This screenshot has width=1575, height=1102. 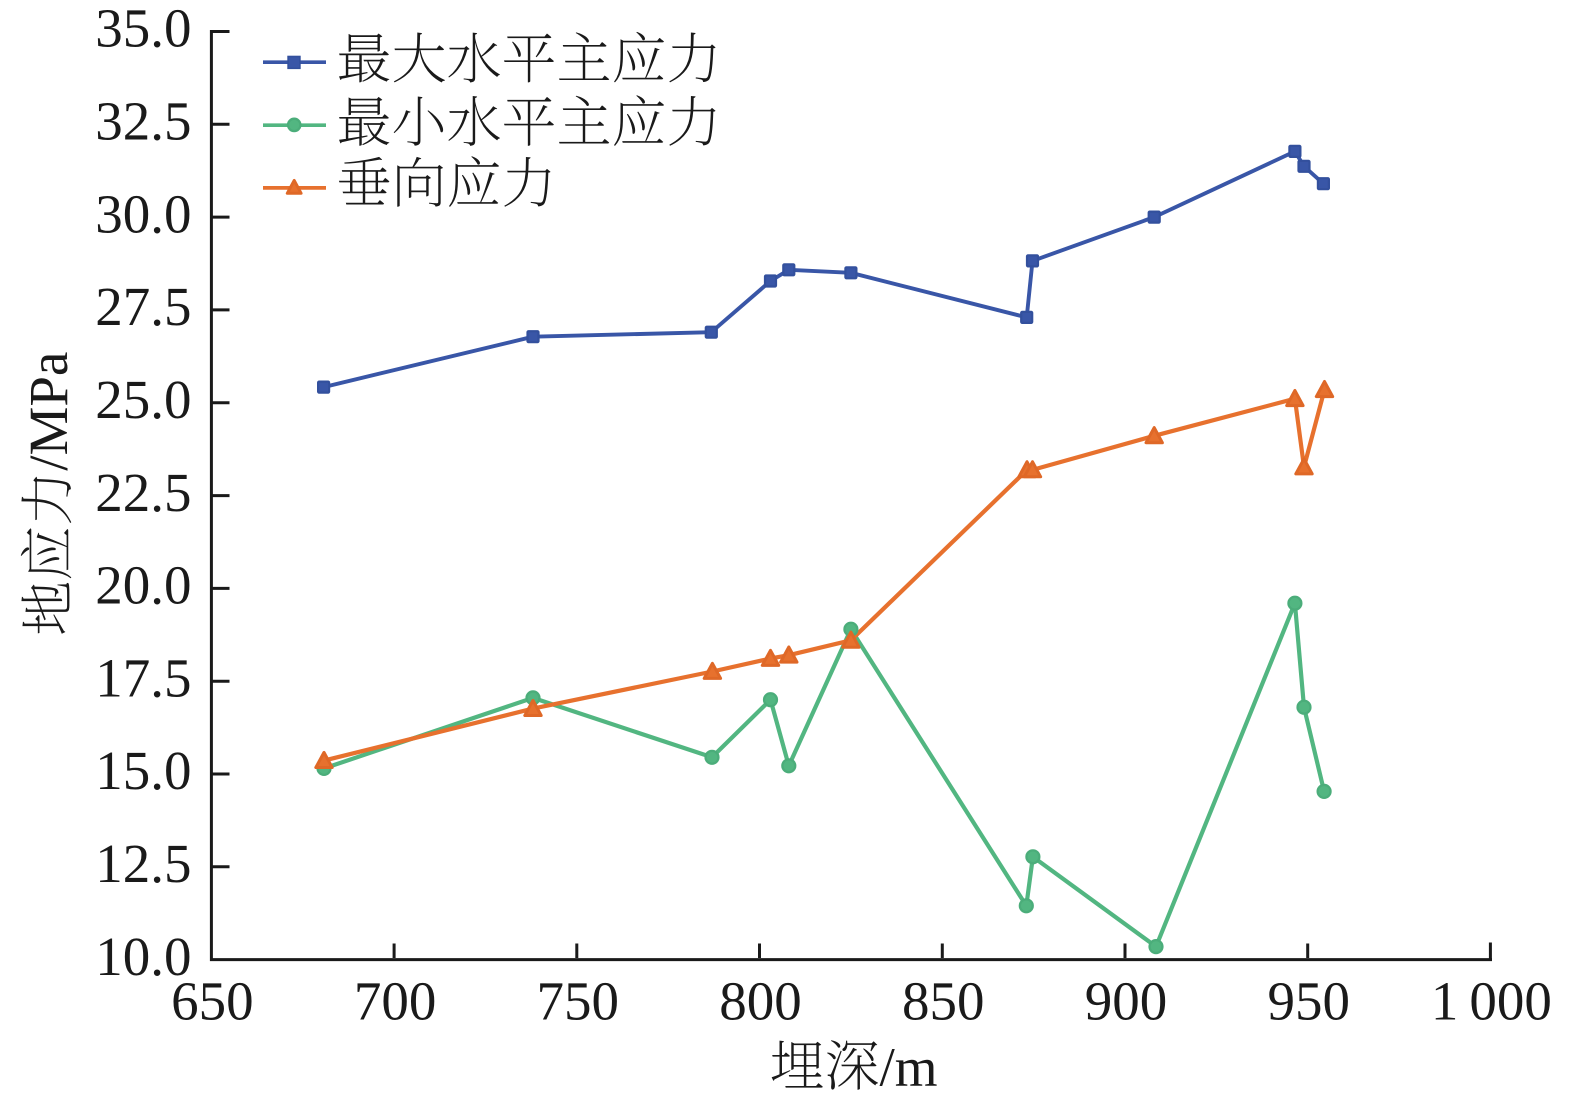 What do you see at coordinates (1126, 1001) in the screenshot?
I see `svg-text: 900` at bounding box center [1126, 1001].